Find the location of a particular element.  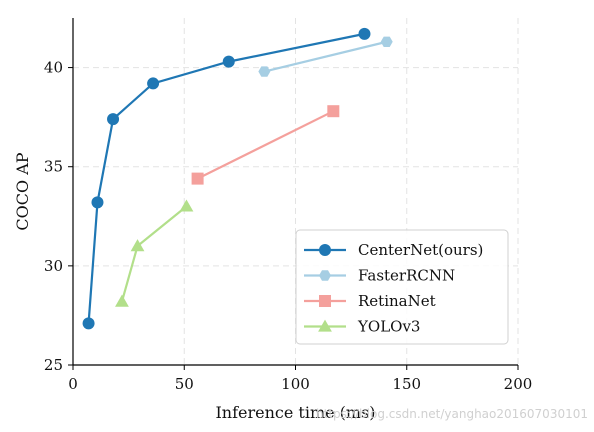

legend-box is located at coordinates (402, 287).